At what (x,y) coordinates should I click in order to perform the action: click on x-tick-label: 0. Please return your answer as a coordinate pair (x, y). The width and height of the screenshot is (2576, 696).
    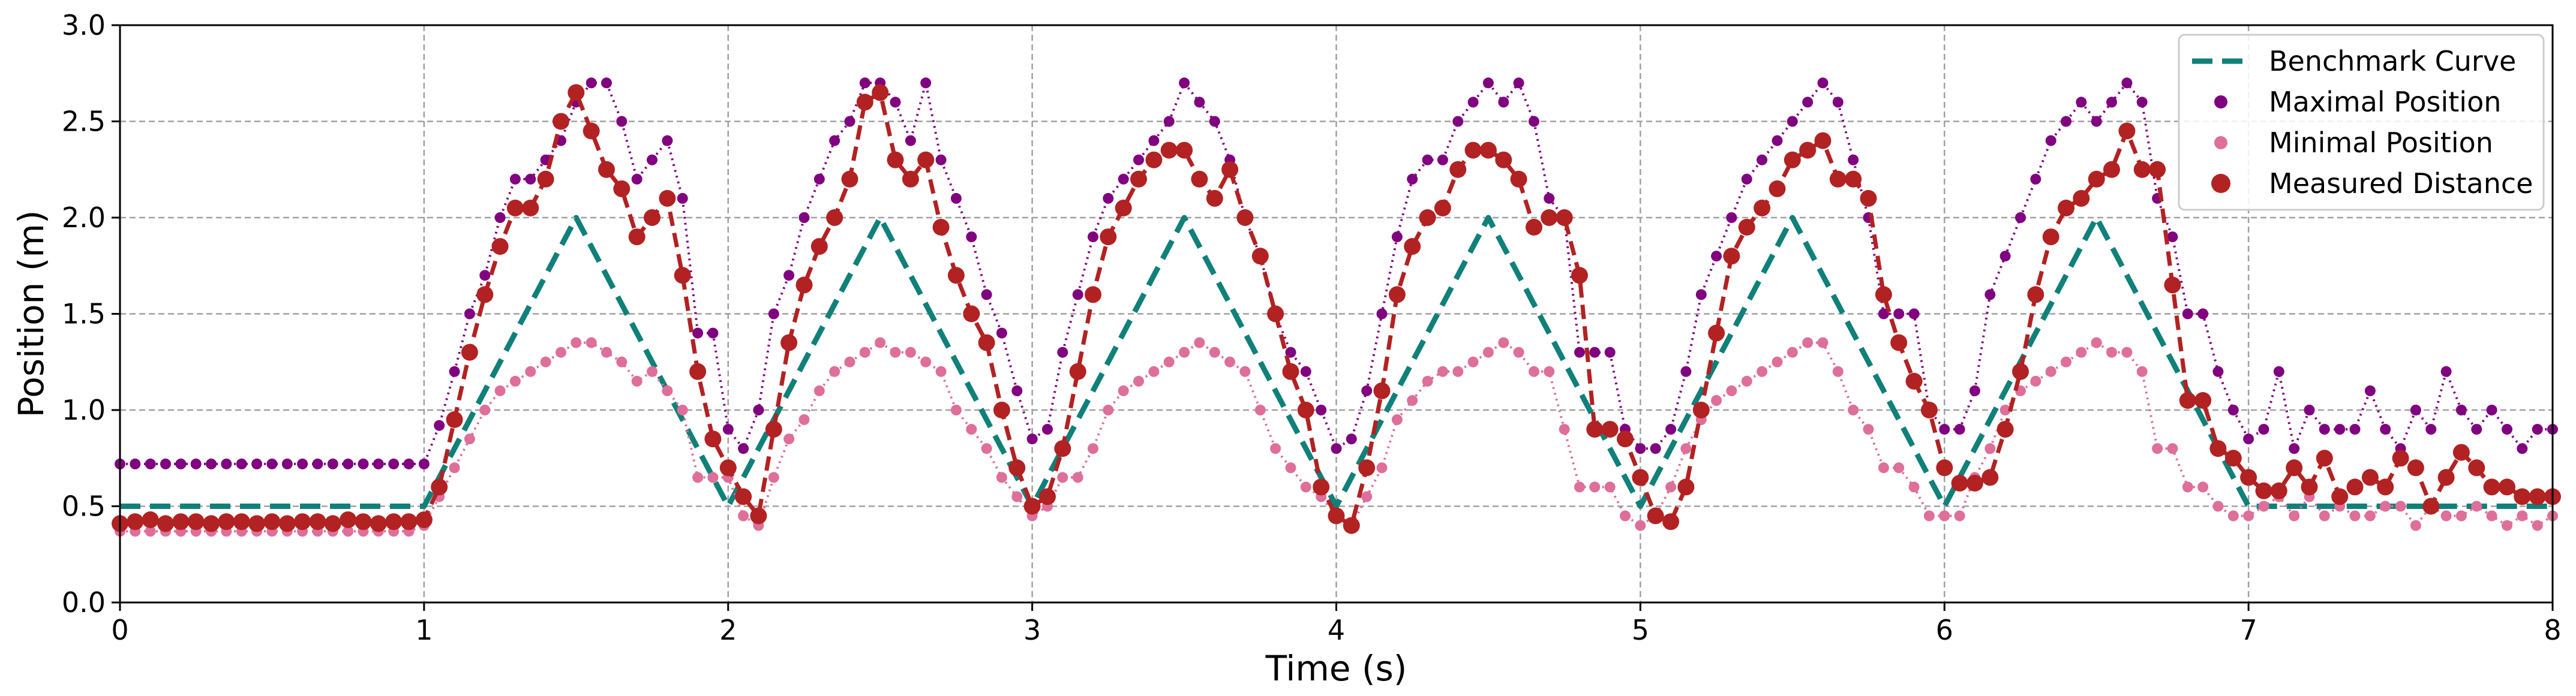
    Looking at the image, I should click on (119, 630).